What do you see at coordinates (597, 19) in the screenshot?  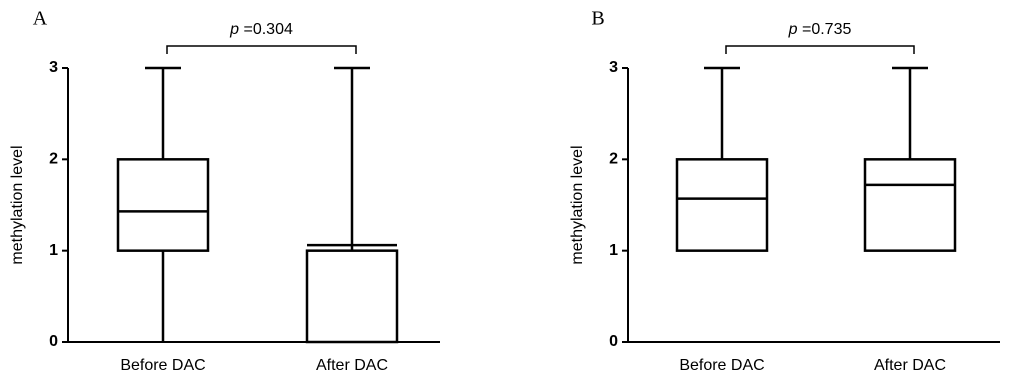 I see `panel-label: B` at bounding box center [597, 19].